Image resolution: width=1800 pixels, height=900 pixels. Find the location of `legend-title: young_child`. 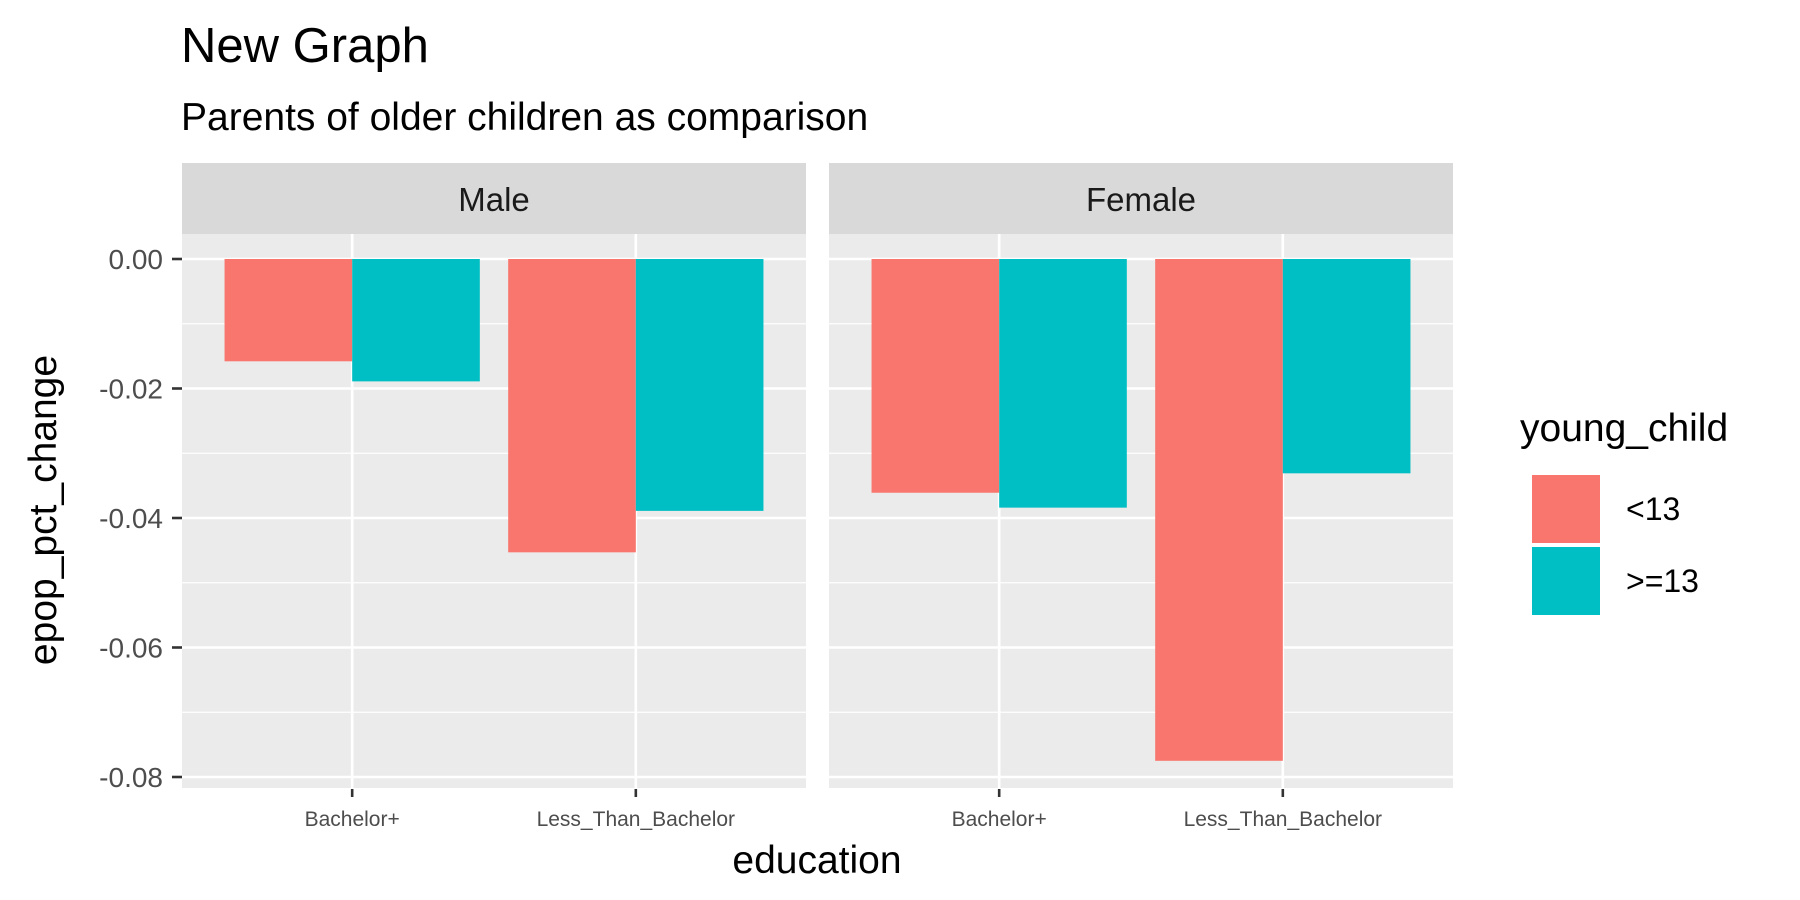

legend-title: young_child is located at coordinates (1624, 428).